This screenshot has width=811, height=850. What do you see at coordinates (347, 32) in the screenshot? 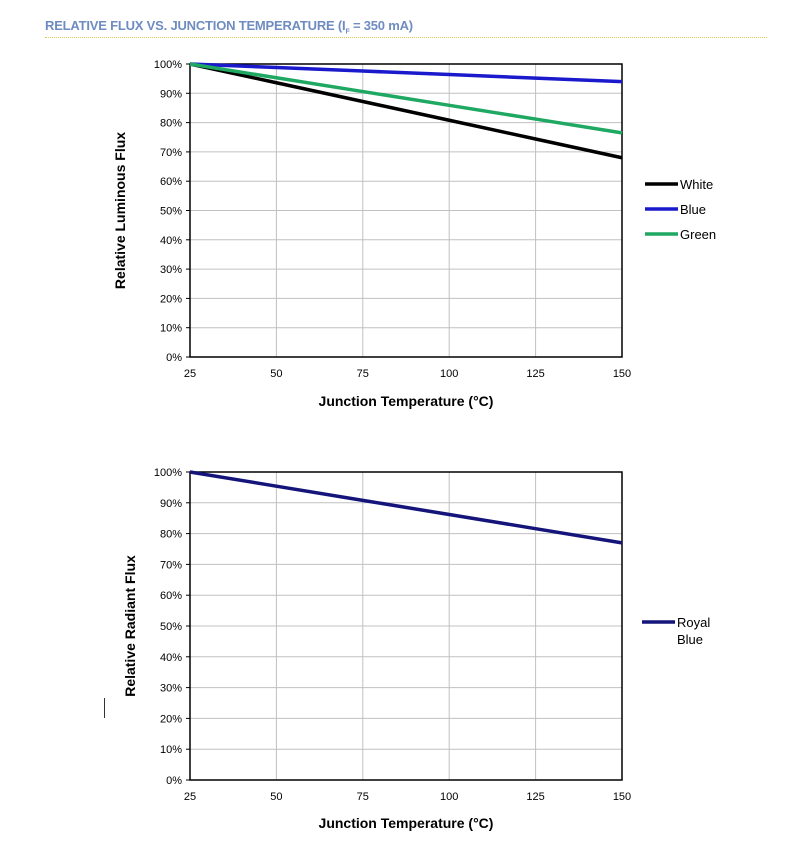
I see `title-subscript: F` at bounding box center [347, 32].